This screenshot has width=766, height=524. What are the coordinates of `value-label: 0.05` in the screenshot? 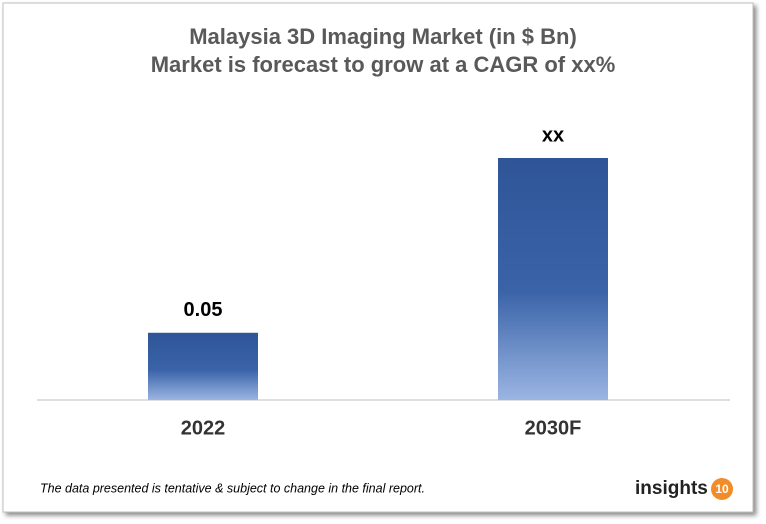 It's located at (203, 310).